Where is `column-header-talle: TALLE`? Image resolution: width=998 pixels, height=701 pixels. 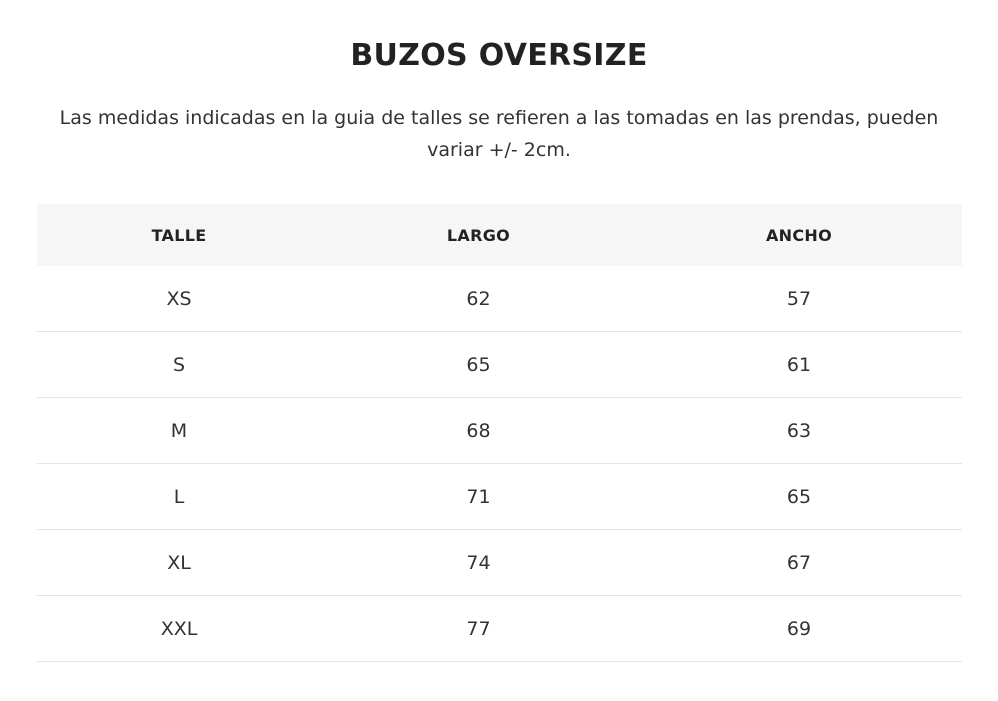
column-header-talle: TALLE is located at coordinates (179, 235).